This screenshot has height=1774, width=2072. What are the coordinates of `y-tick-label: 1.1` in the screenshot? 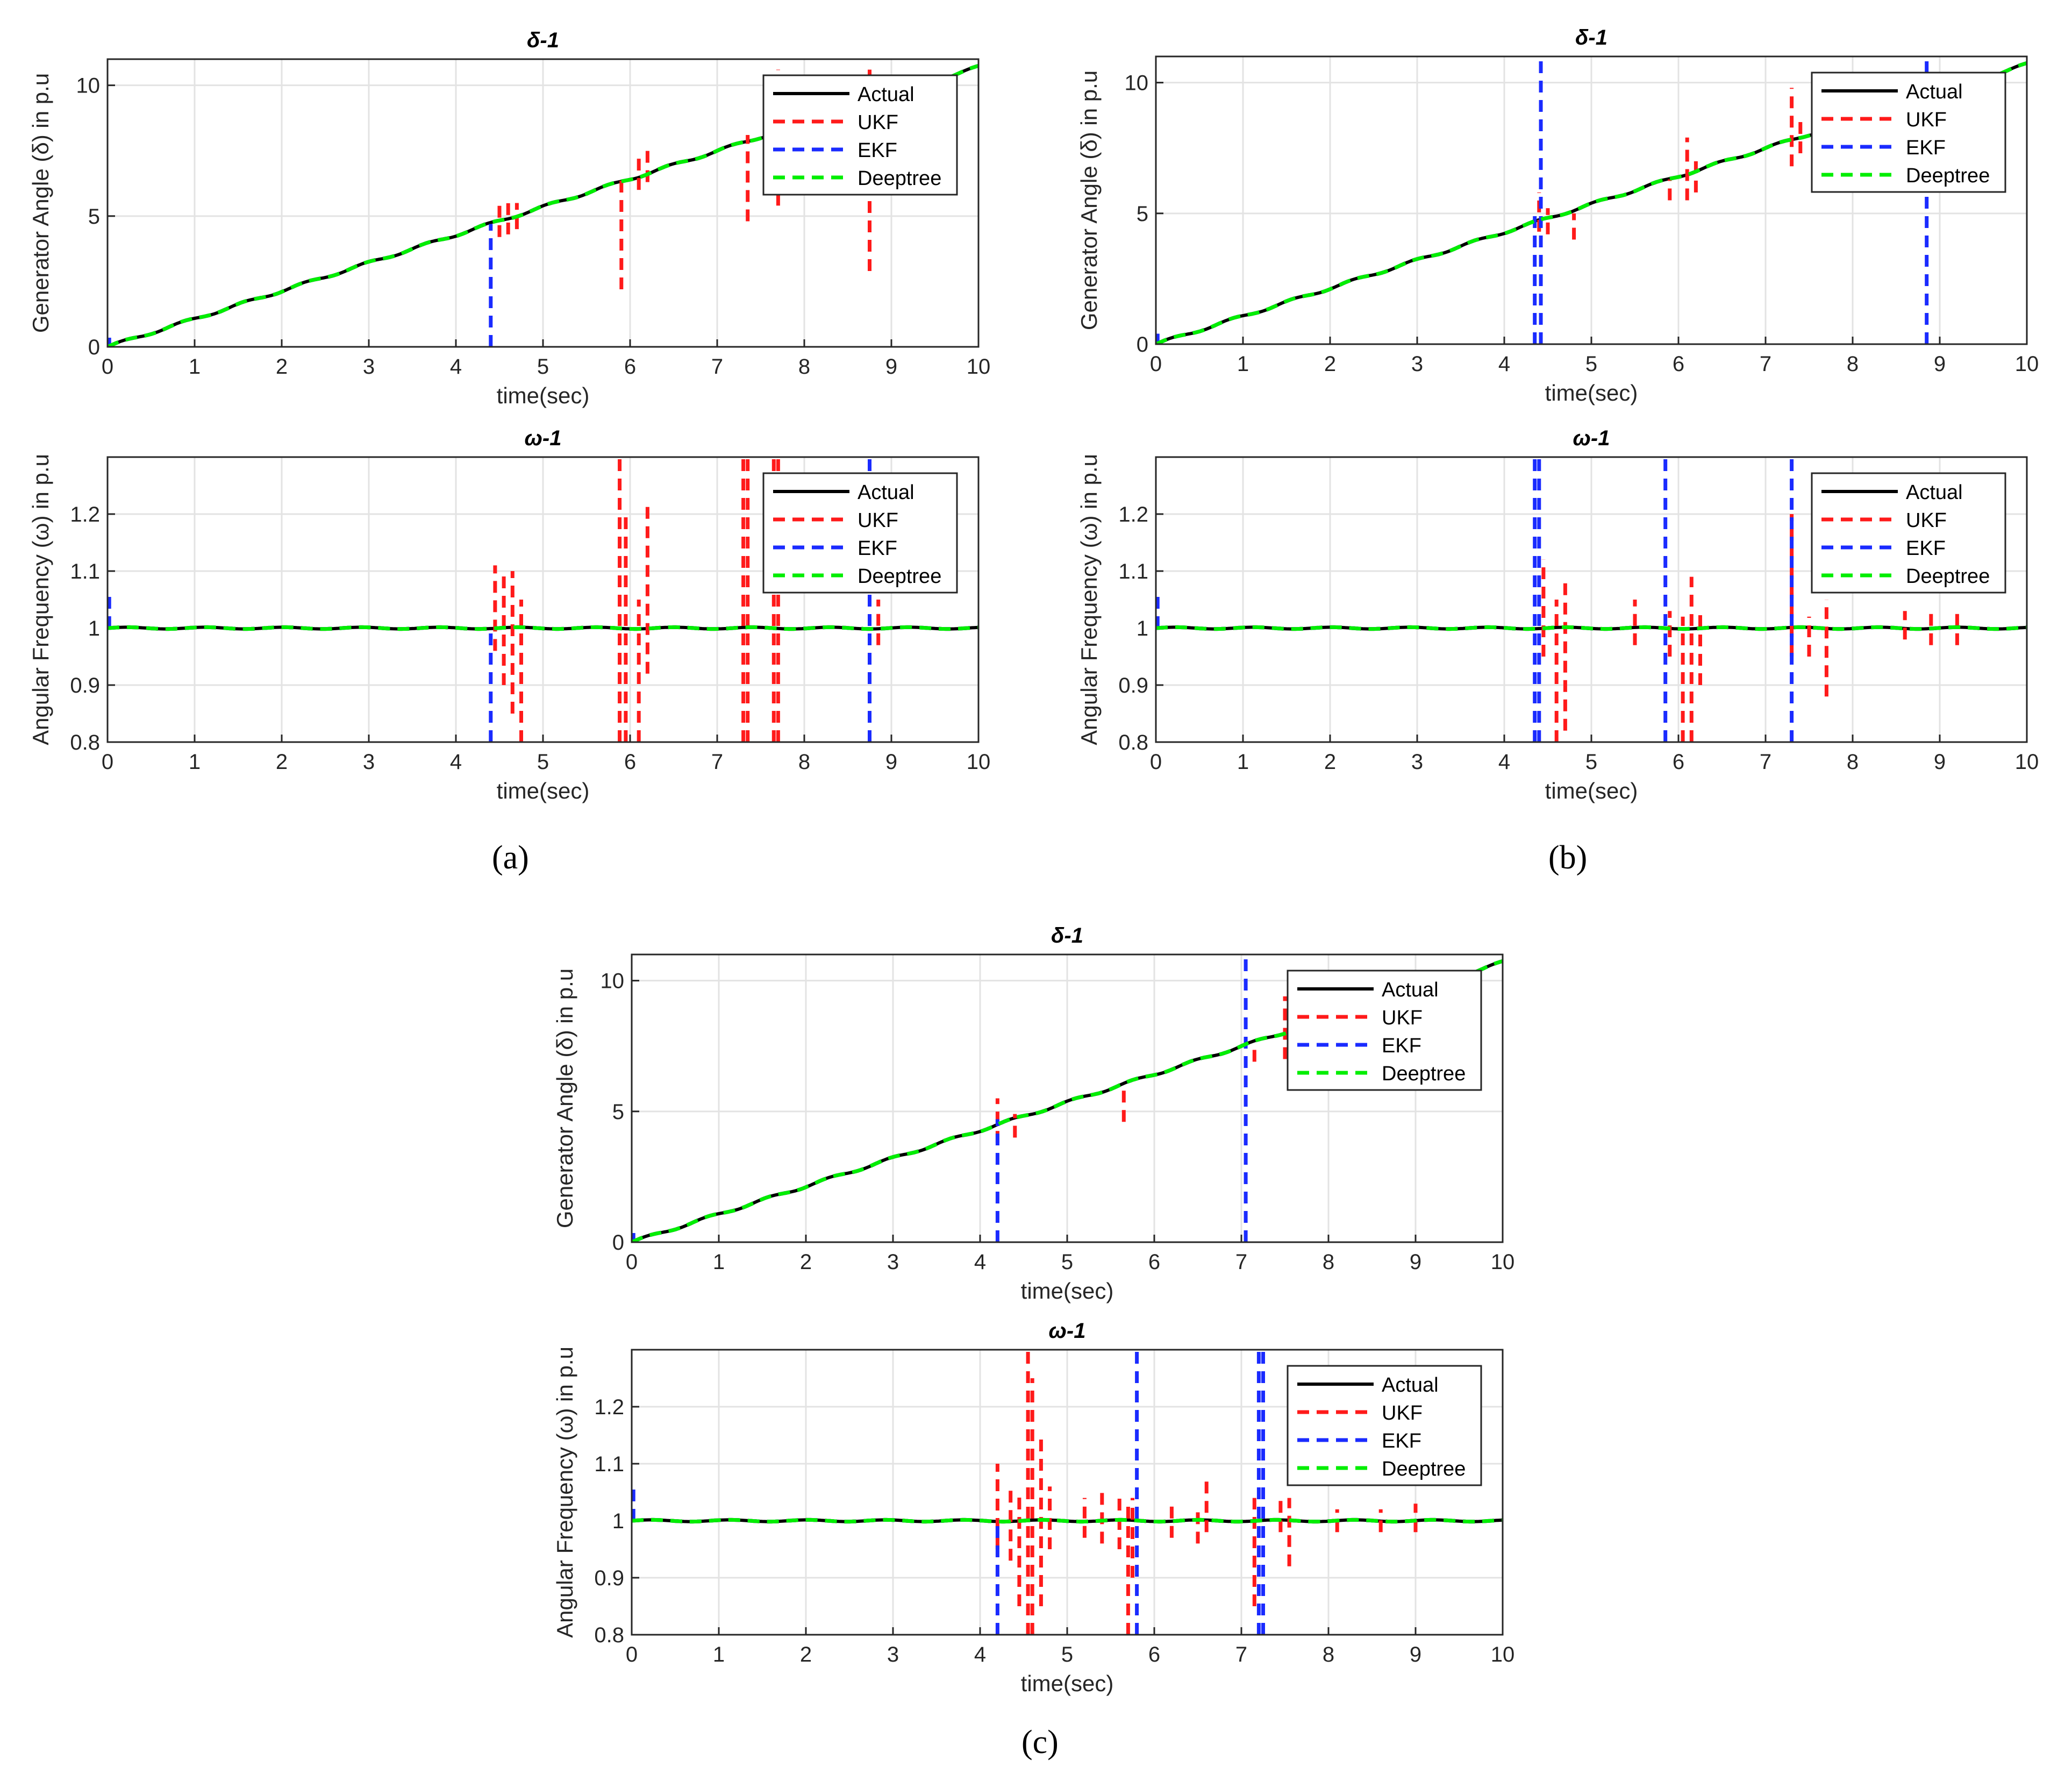 It's located at (85, 571).